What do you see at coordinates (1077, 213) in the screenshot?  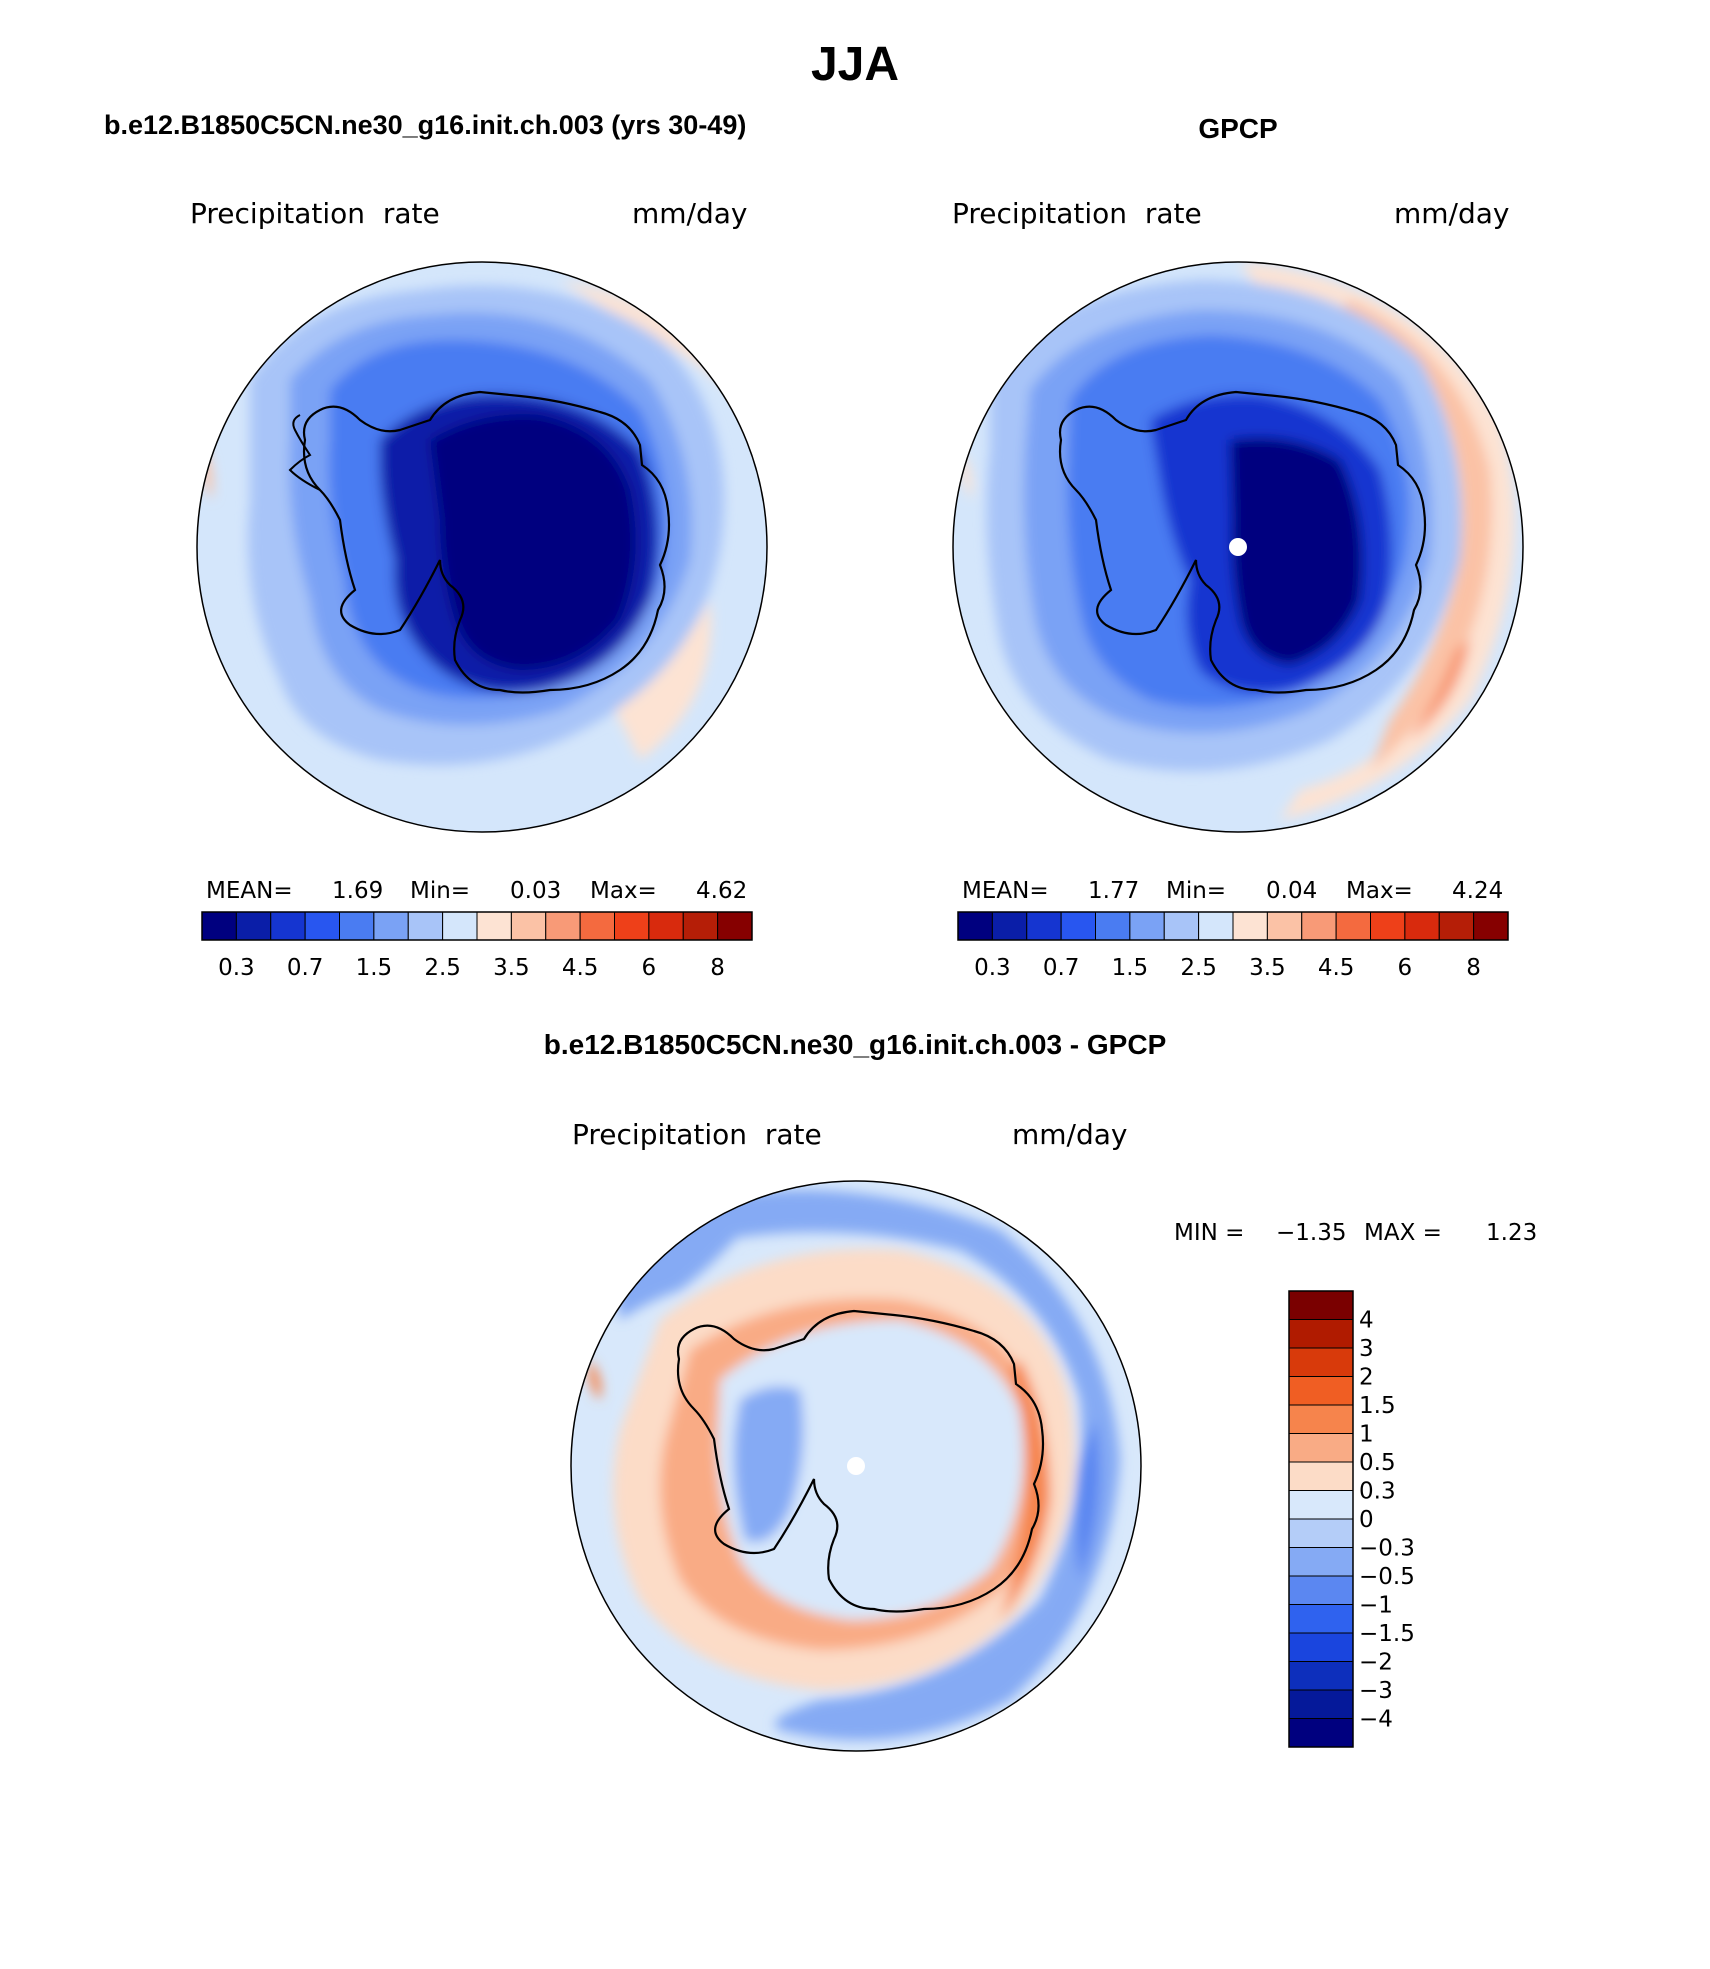 I see `panel-obs-field-label: Precipitation rate` at bounding box center [1077, 213].